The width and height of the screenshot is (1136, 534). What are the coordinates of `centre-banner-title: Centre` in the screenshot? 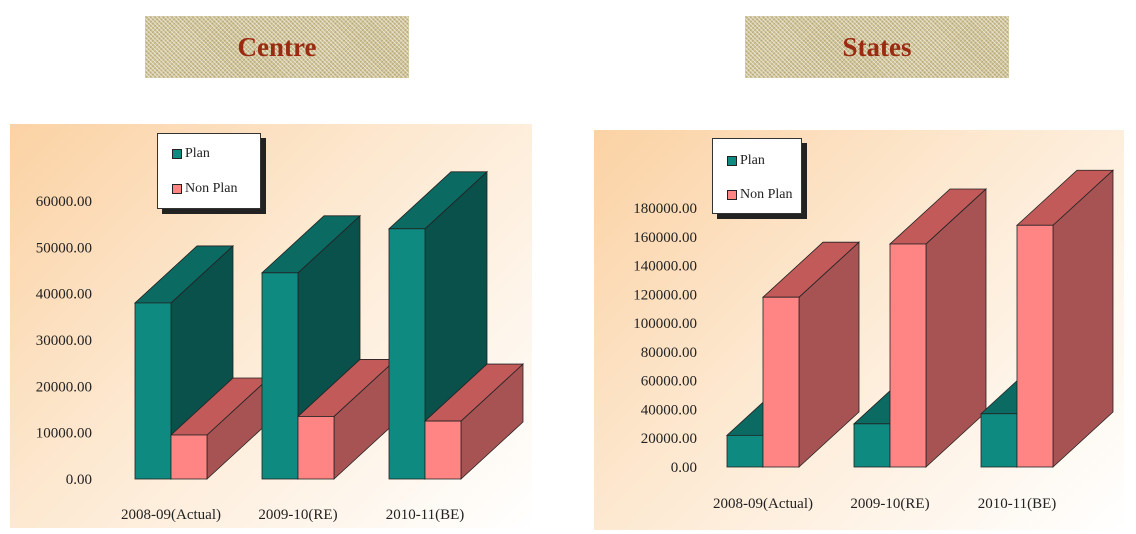 It's located at (277, 46).